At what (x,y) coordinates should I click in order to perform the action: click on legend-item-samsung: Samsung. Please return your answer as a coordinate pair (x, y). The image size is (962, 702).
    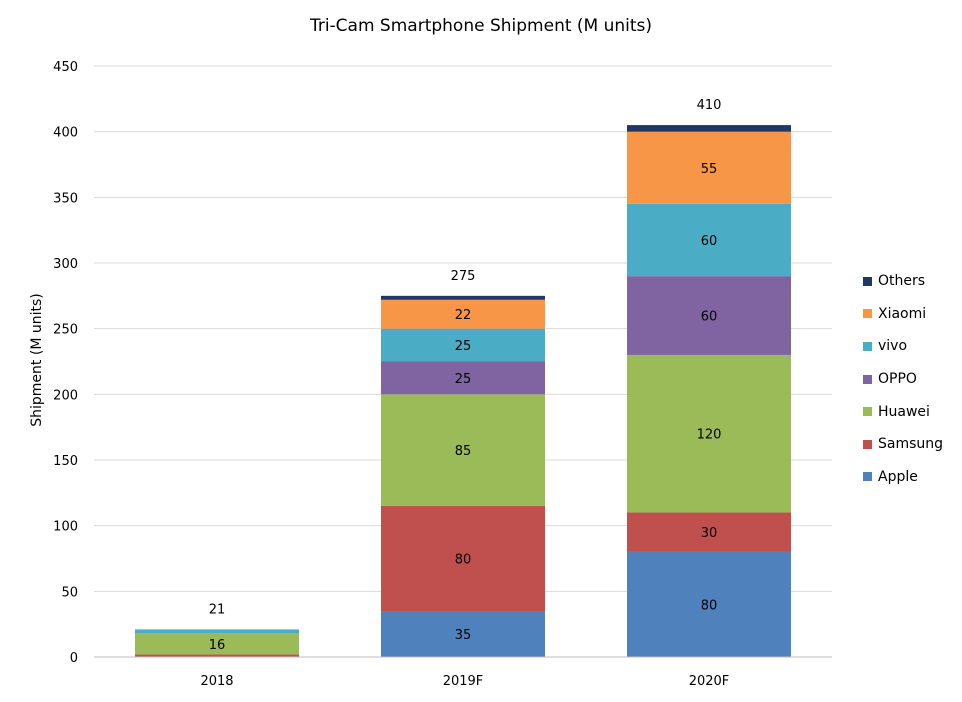
    Looking at the image, I should click on (903, 444).